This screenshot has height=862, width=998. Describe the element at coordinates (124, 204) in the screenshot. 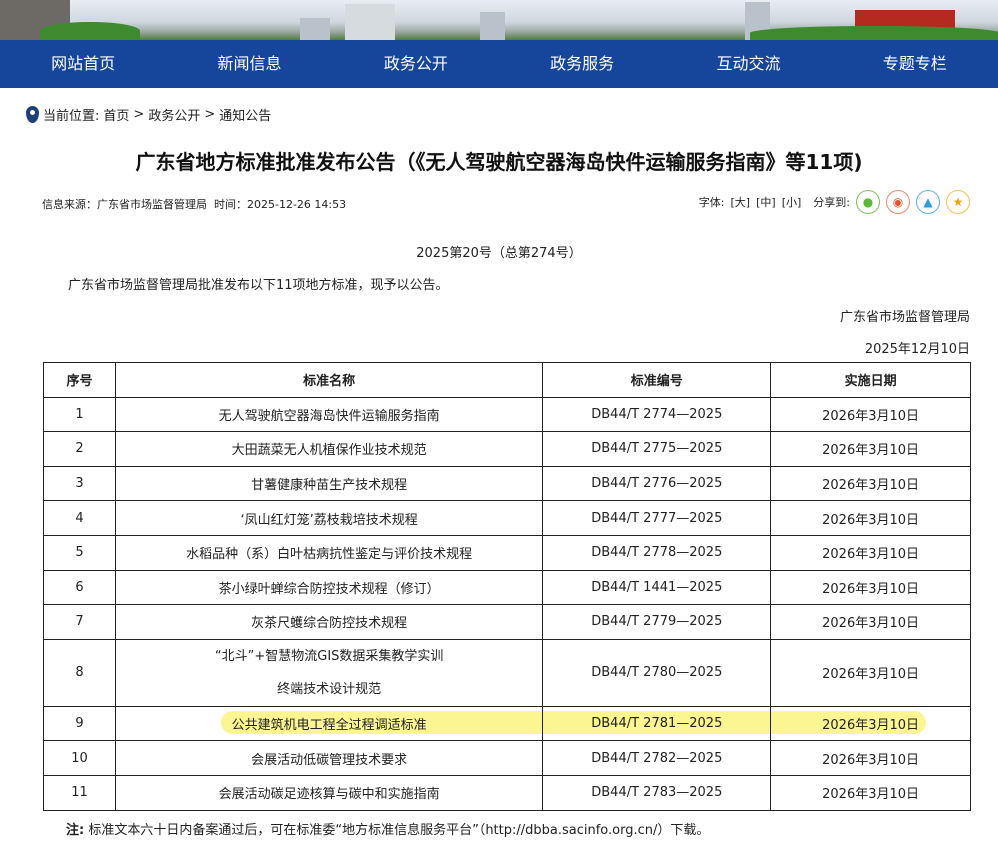

I see `source: 信息来源：广东省市场监督管理局` at that location.